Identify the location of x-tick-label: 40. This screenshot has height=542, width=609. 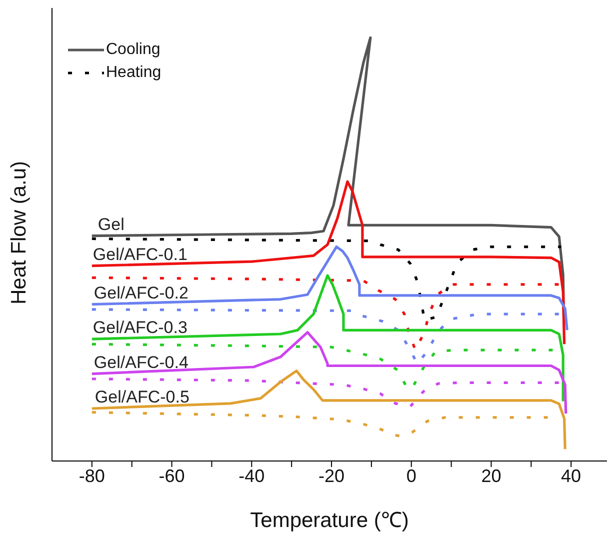
(571, 476).